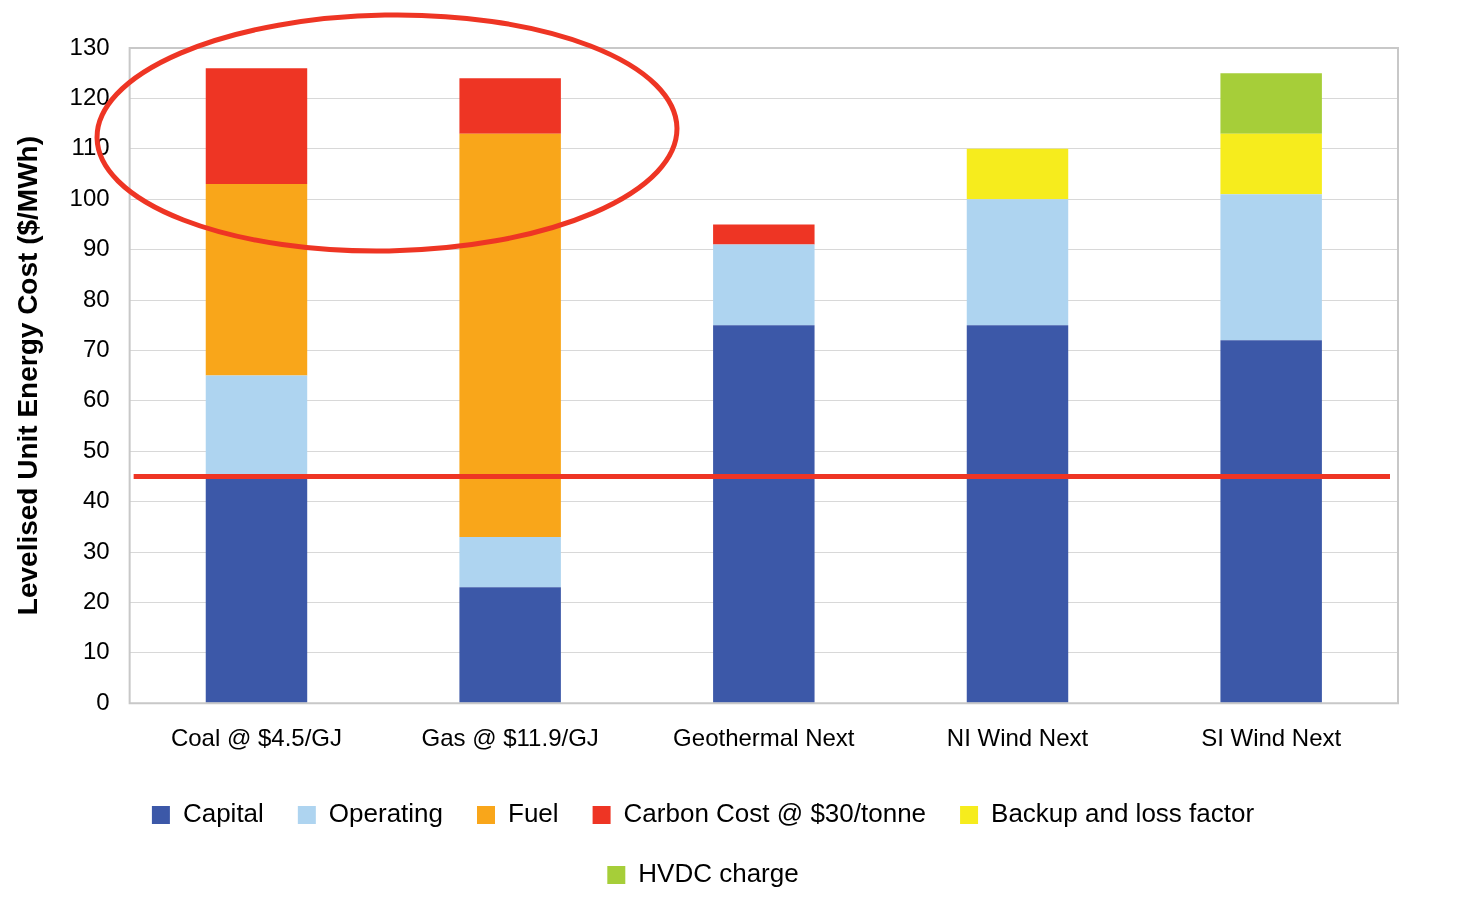  What do you see at coordinates (96, 349) in the screenshot?
I see `y-tick-label: 70` at bounding box center [96, 349].